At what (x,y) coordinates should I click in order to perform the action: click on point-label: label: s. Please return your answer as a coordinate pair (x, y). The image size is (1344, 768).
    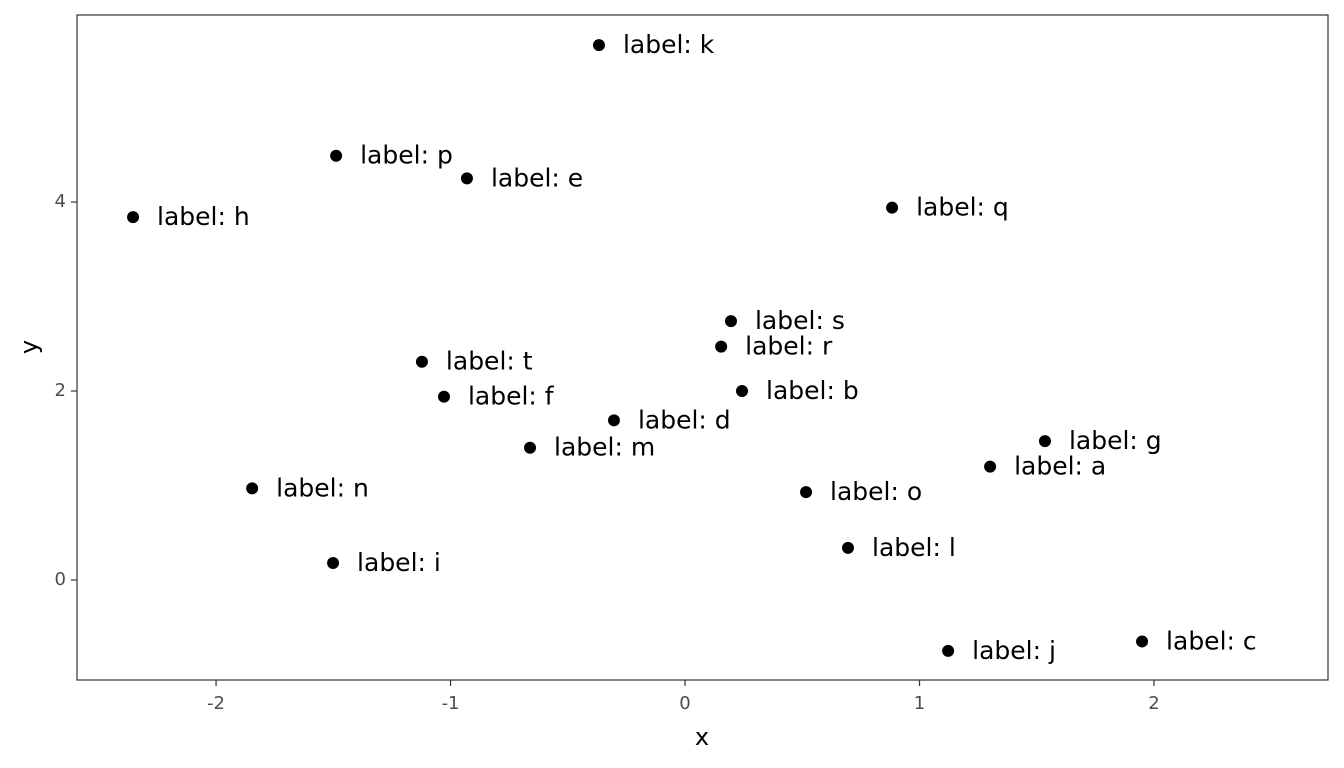
    Looking at the image, I should click on (800, 320).